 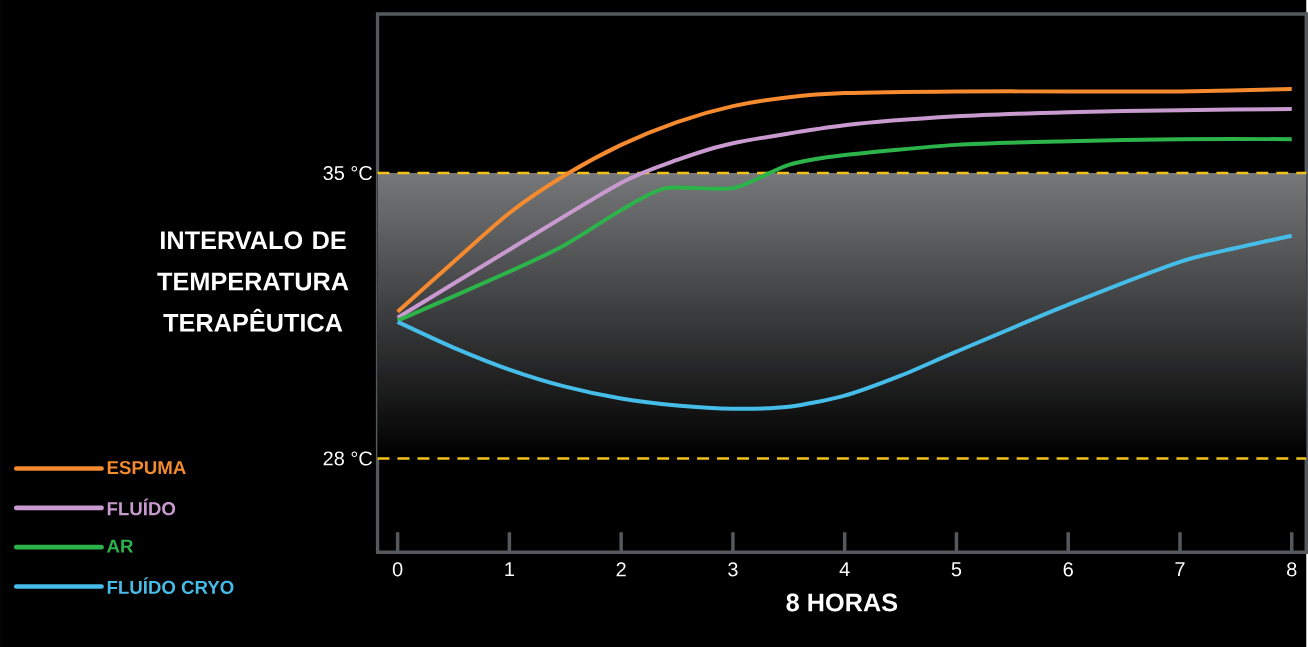 I want to click on legend-label: FLUÍDO, so click(x=141, y=507).